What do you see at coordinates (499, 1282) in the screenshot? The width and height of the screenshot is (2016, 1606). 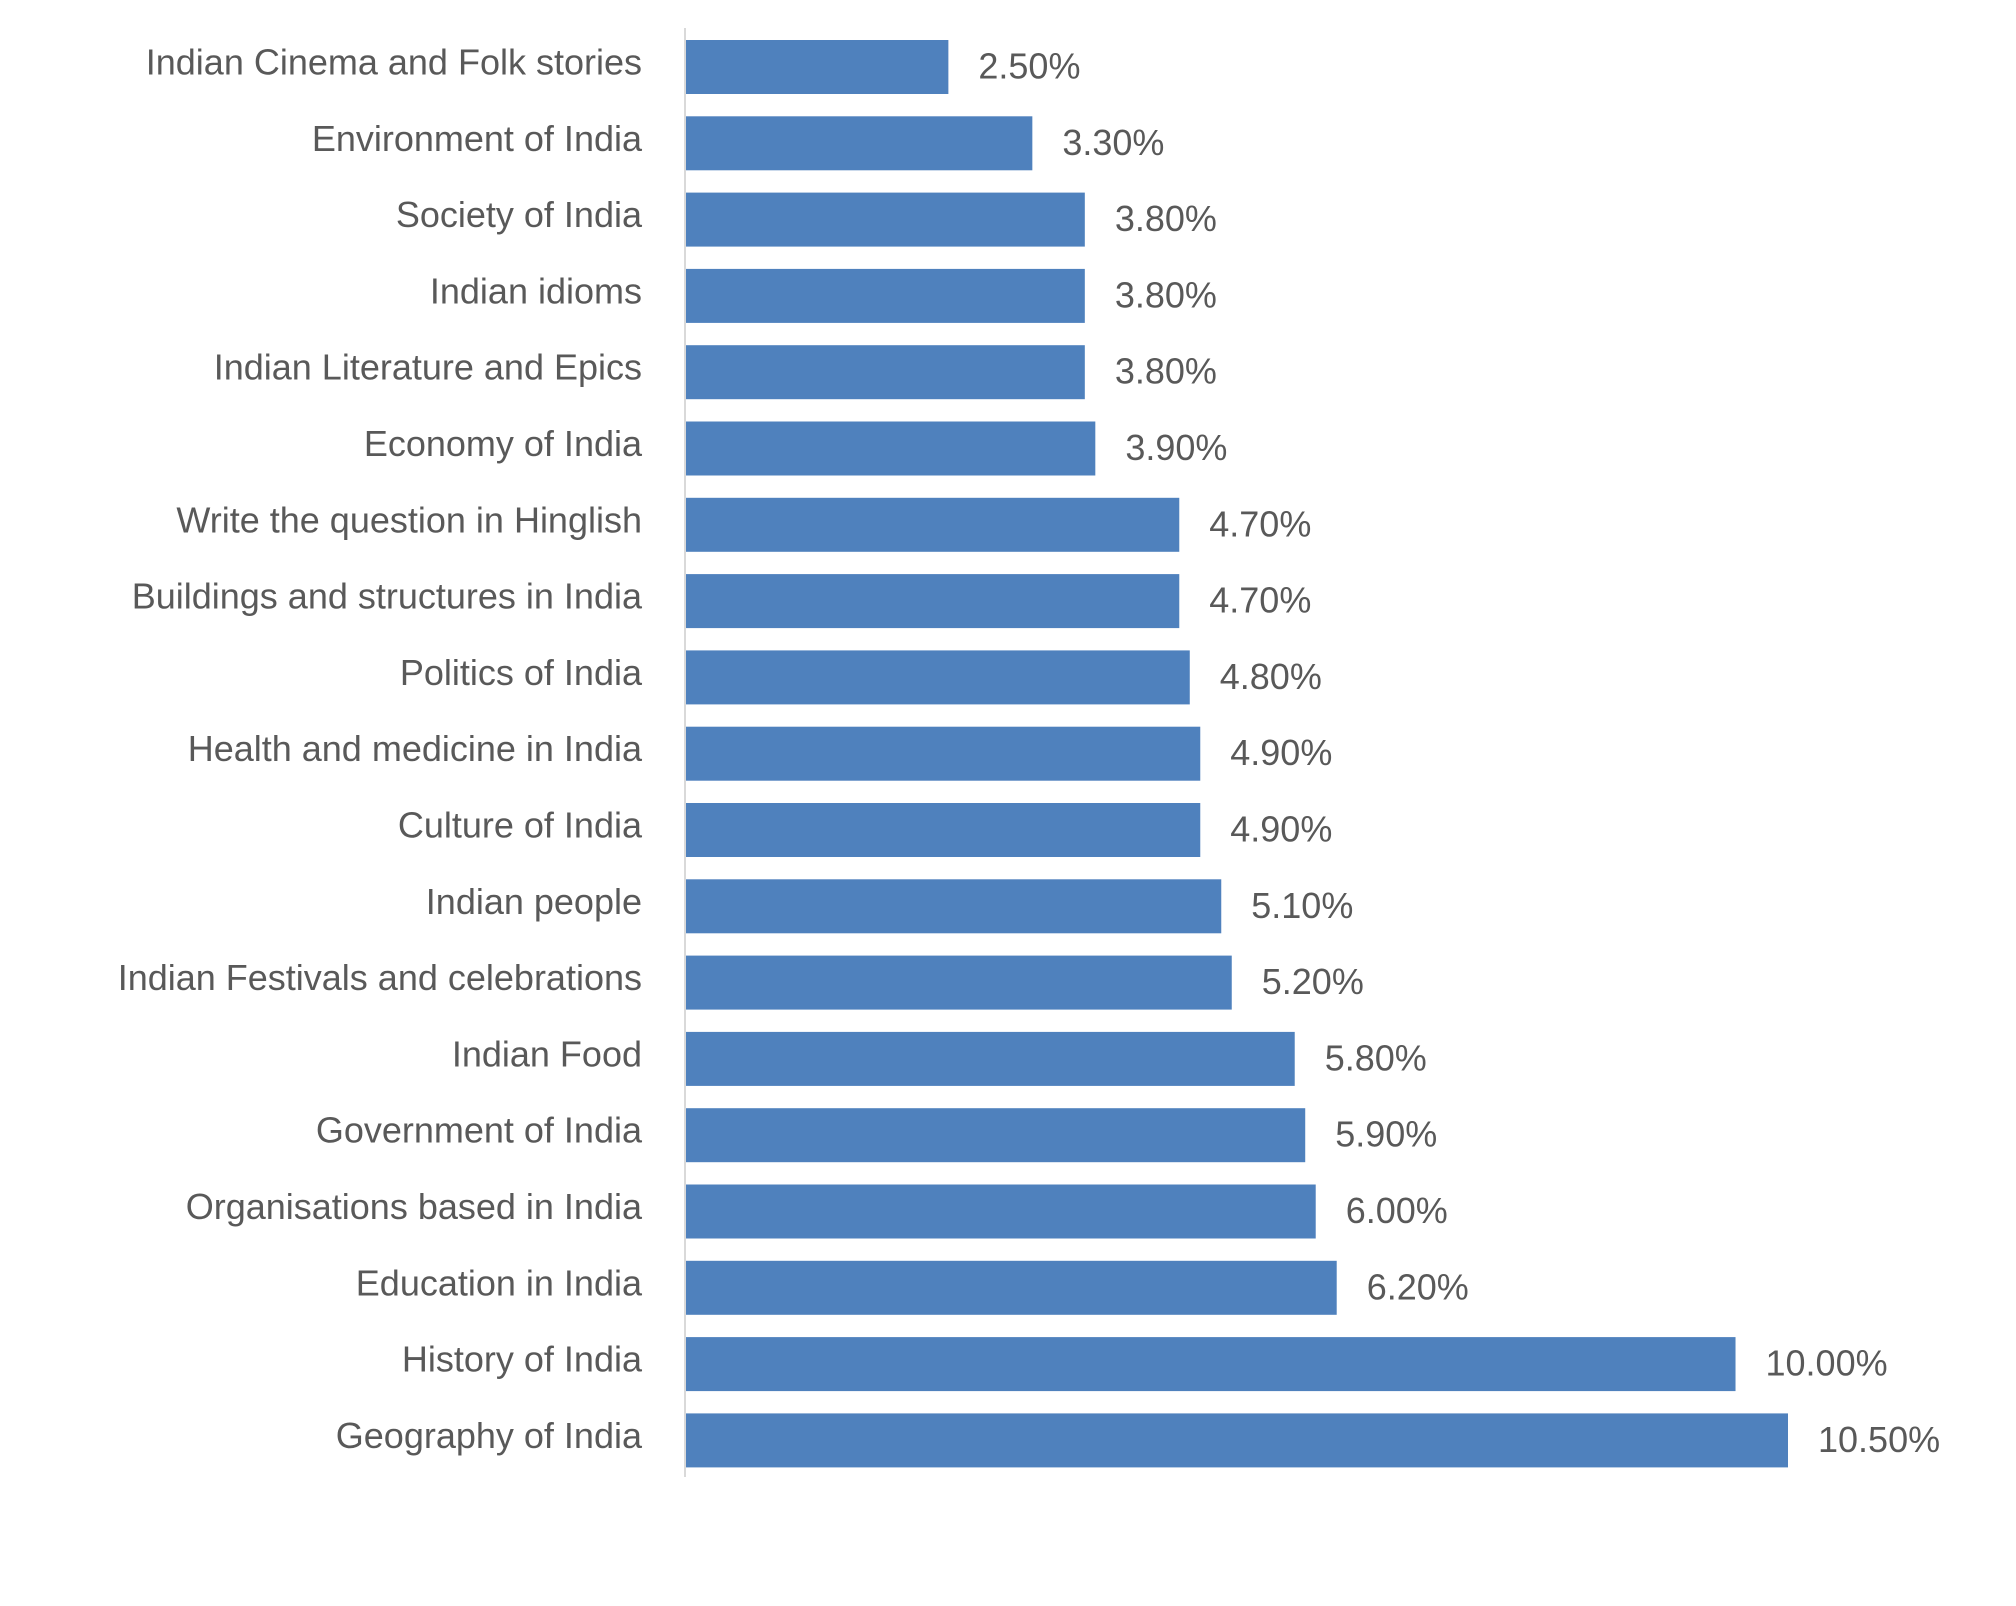 I see `category-label: Education in India` at bounding box center [499, 1282].